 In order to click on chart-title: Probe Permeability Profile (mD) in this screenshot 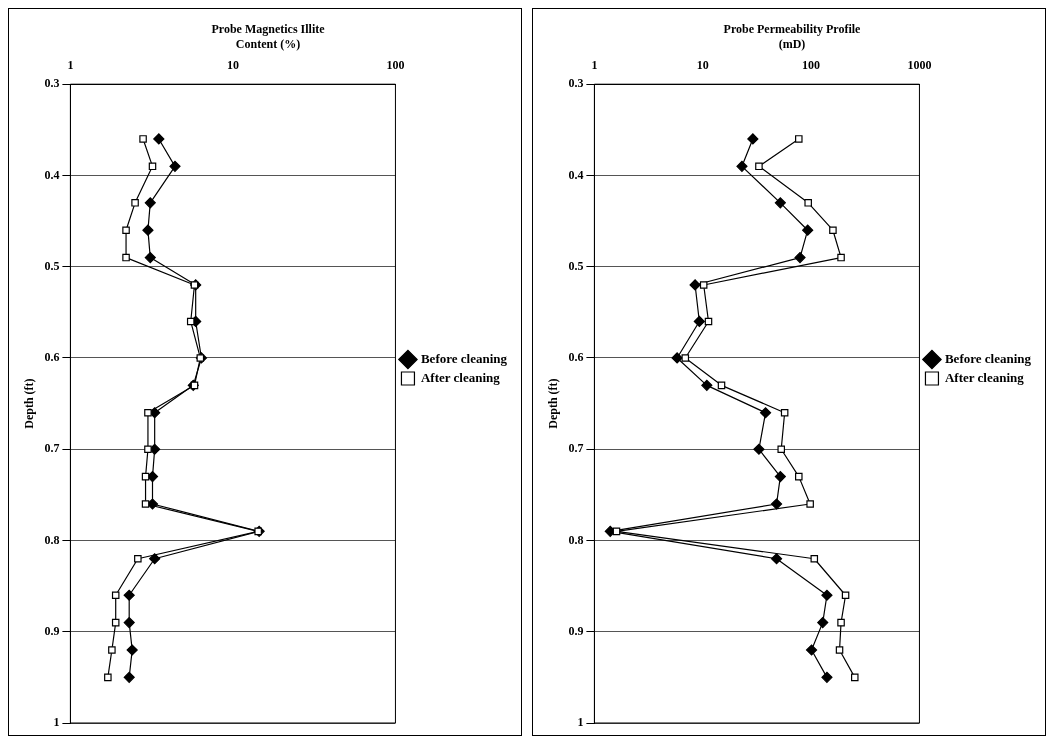, I will do `click(792, 36)`.